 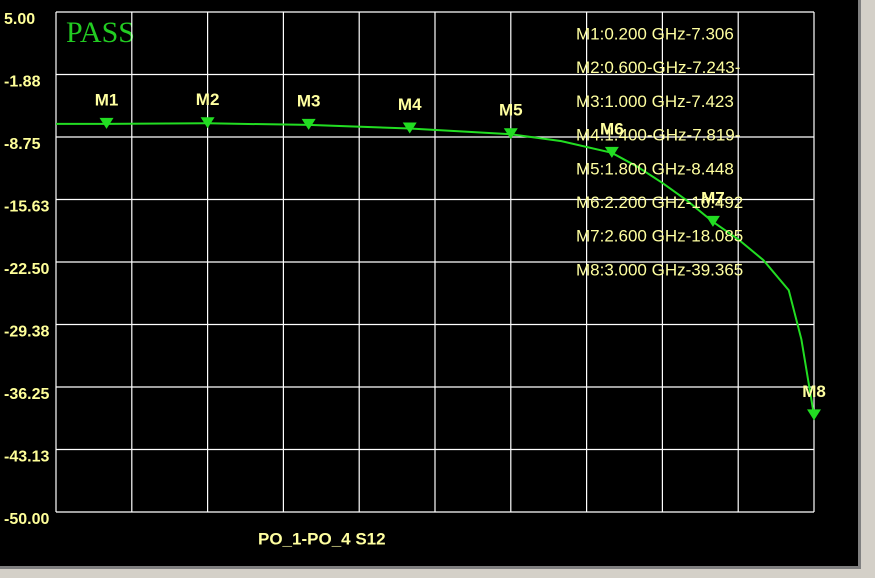 I want to click on y-tick-label: 5.00, so click(x=19, y=19).